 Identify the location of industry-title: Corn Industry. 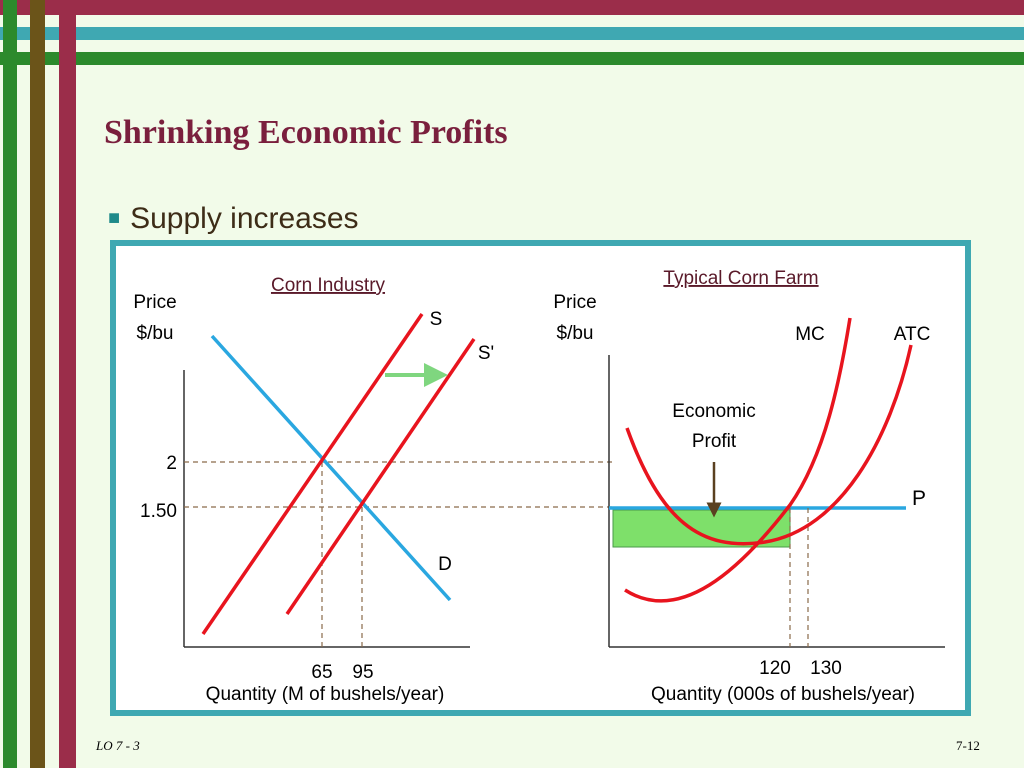
(328, 285).